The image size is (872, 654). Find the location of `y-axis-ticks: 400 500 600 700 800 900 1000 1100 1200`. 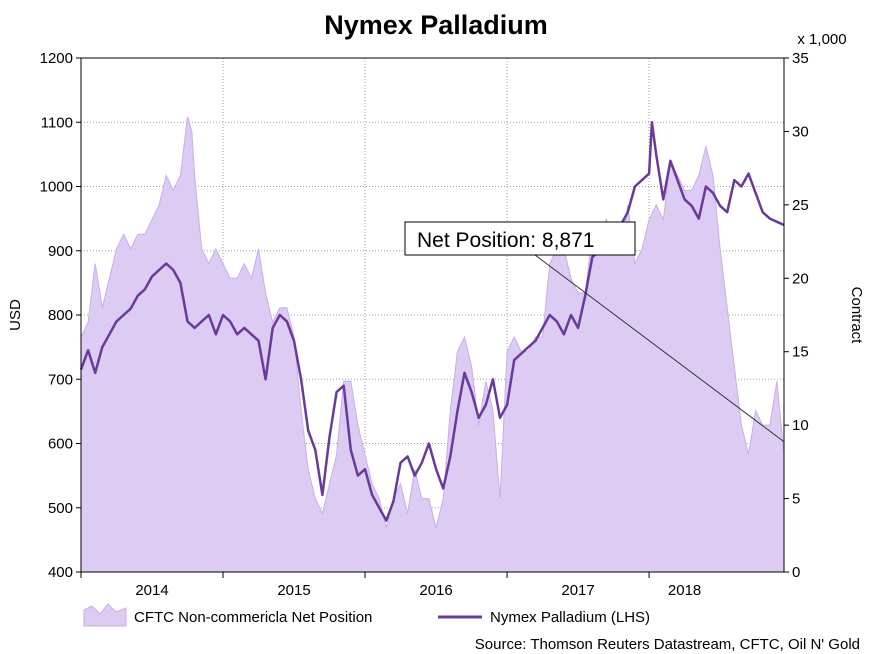

y-axis-ticks: 400 500 600 700 800 900 1000 1100 1200 is located at coordinates (60, 315).